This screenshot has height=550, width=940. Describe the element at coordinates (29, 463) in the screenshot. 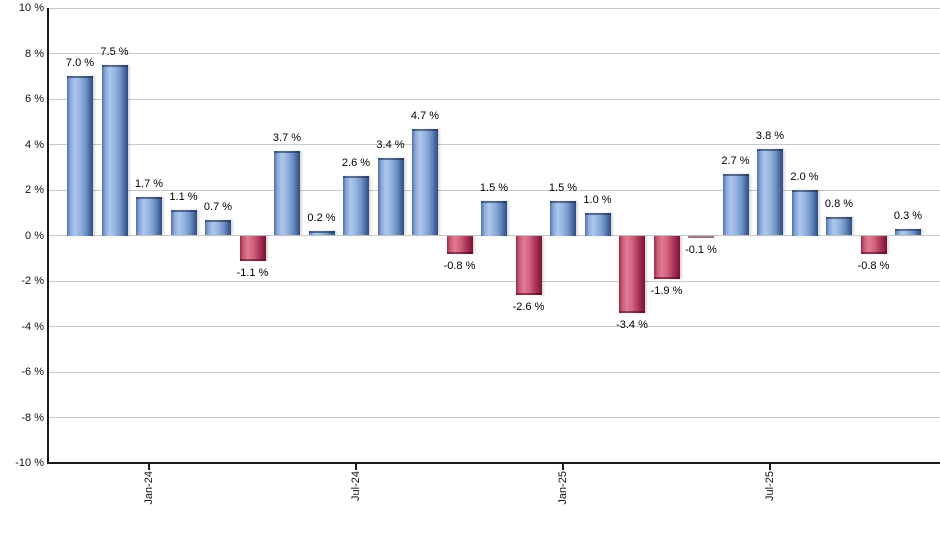

I see `y-axis-tick-label: -10 %` at that location.